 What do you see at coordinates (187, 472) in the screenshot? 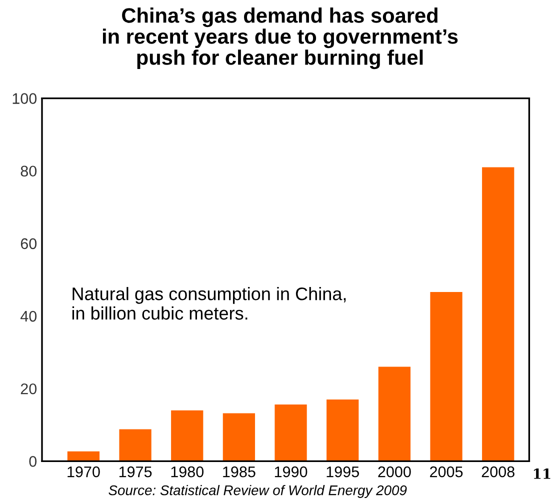
I see `x-tick-label: 1980` at bounding box center [187, 472].